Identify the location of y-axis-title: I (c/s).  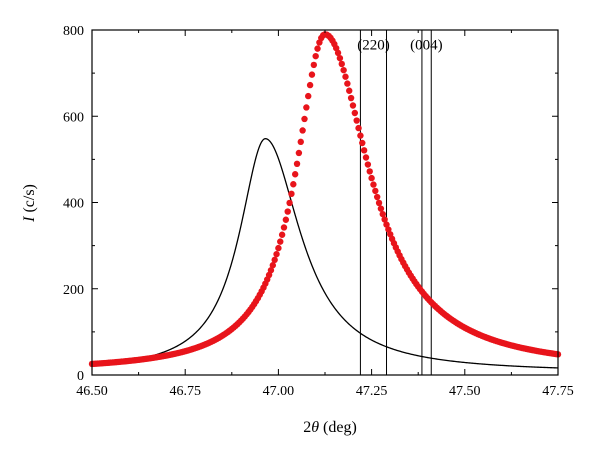
(29, 203).